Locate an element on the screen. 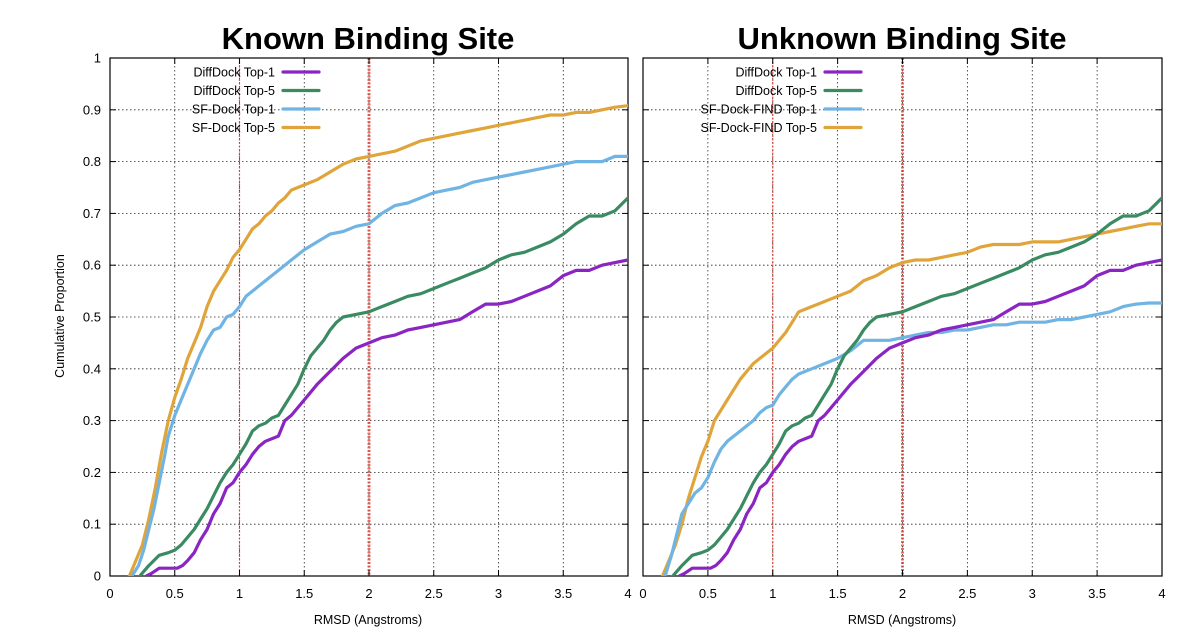  y-axis-label: Cumulative Proportion is located at coordinates (60, 316).